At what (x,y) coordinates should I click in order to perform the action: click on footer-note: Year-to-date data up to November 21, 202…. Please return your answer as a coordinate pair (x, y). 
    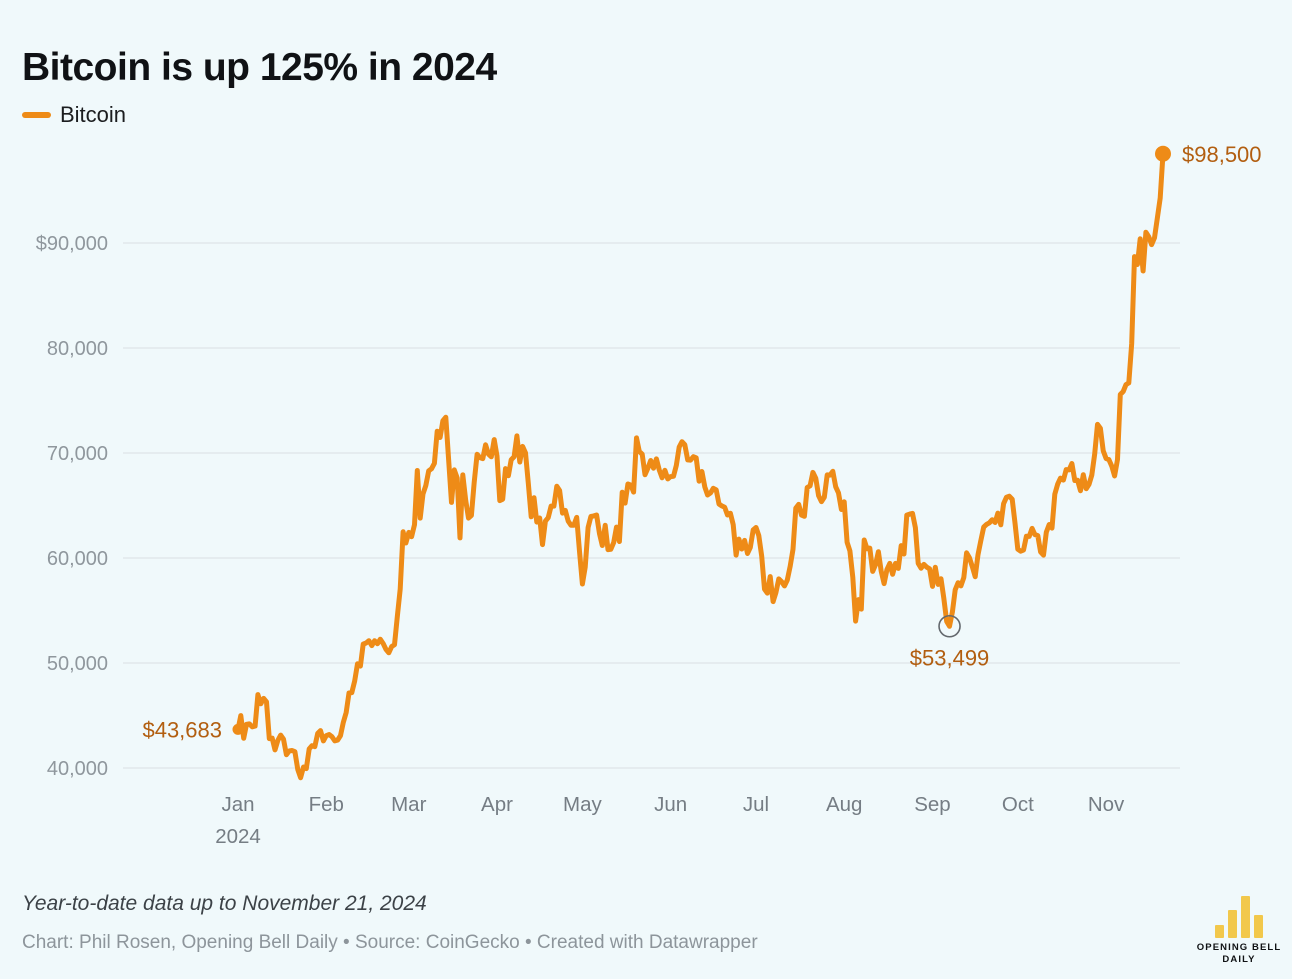
    Looking at the image, I should click on (224, 903).